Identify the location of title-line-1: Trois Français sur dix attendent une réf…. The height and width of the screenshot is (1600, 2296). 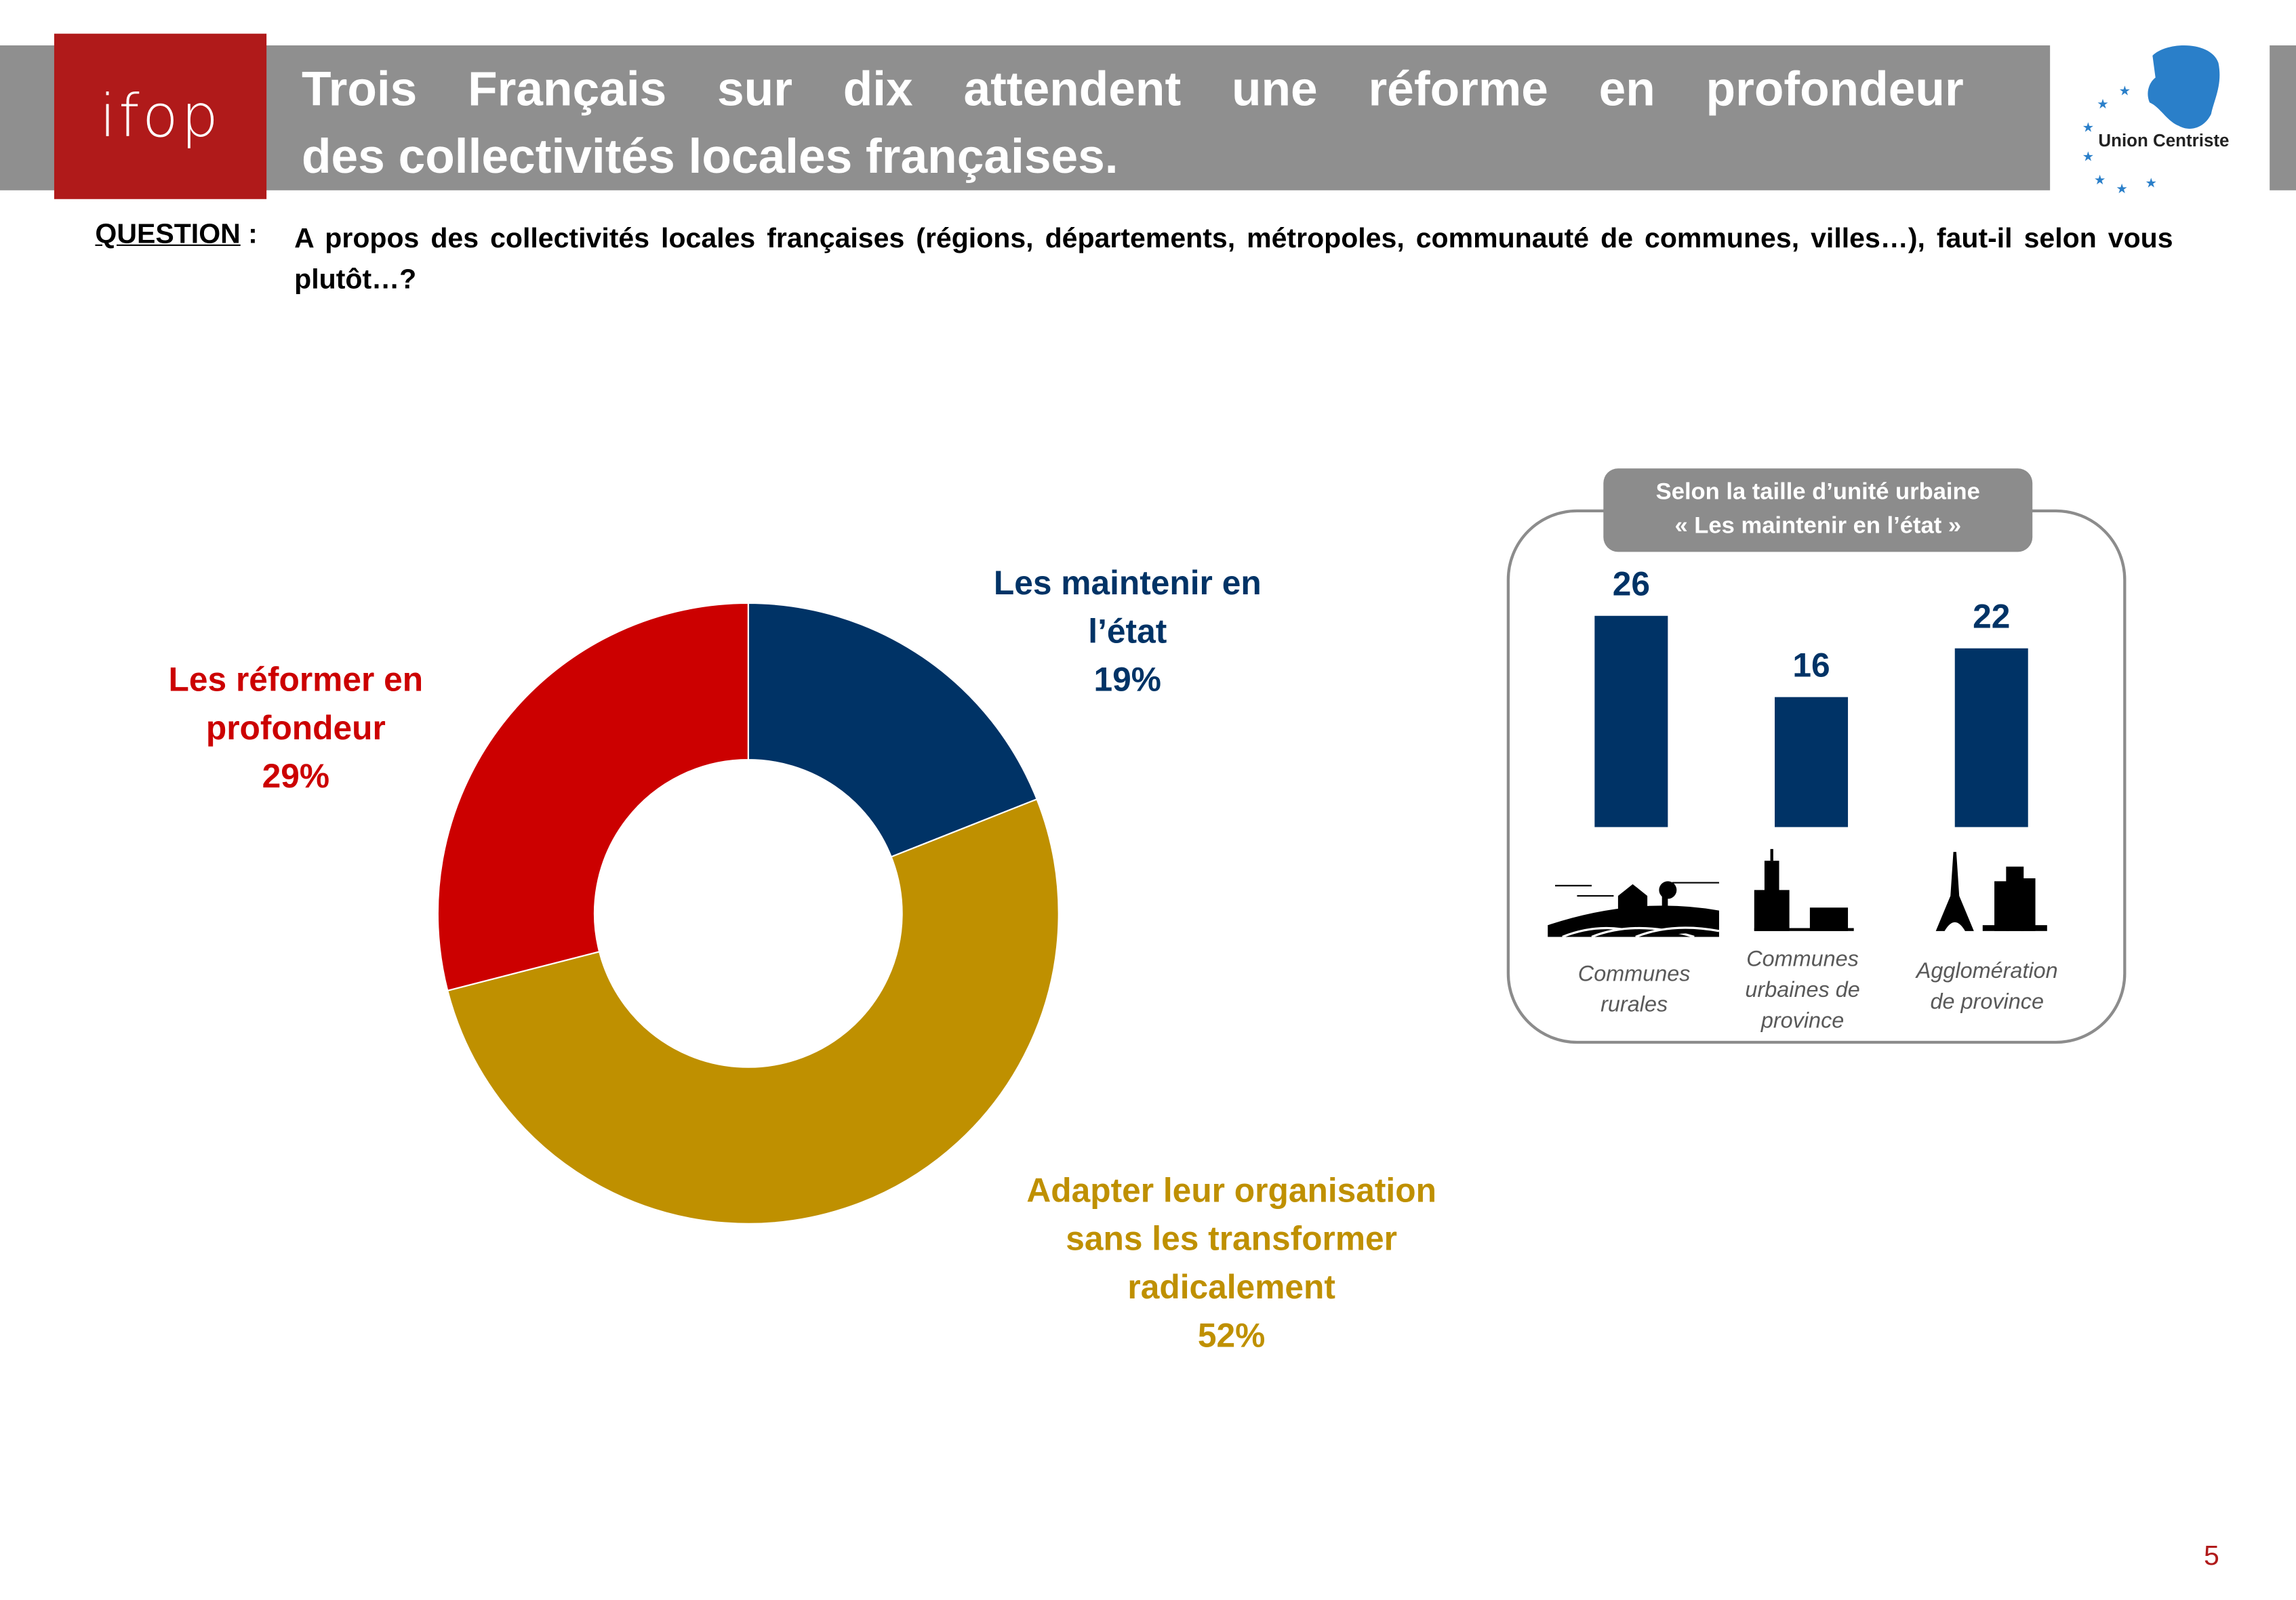
(1132, 88).